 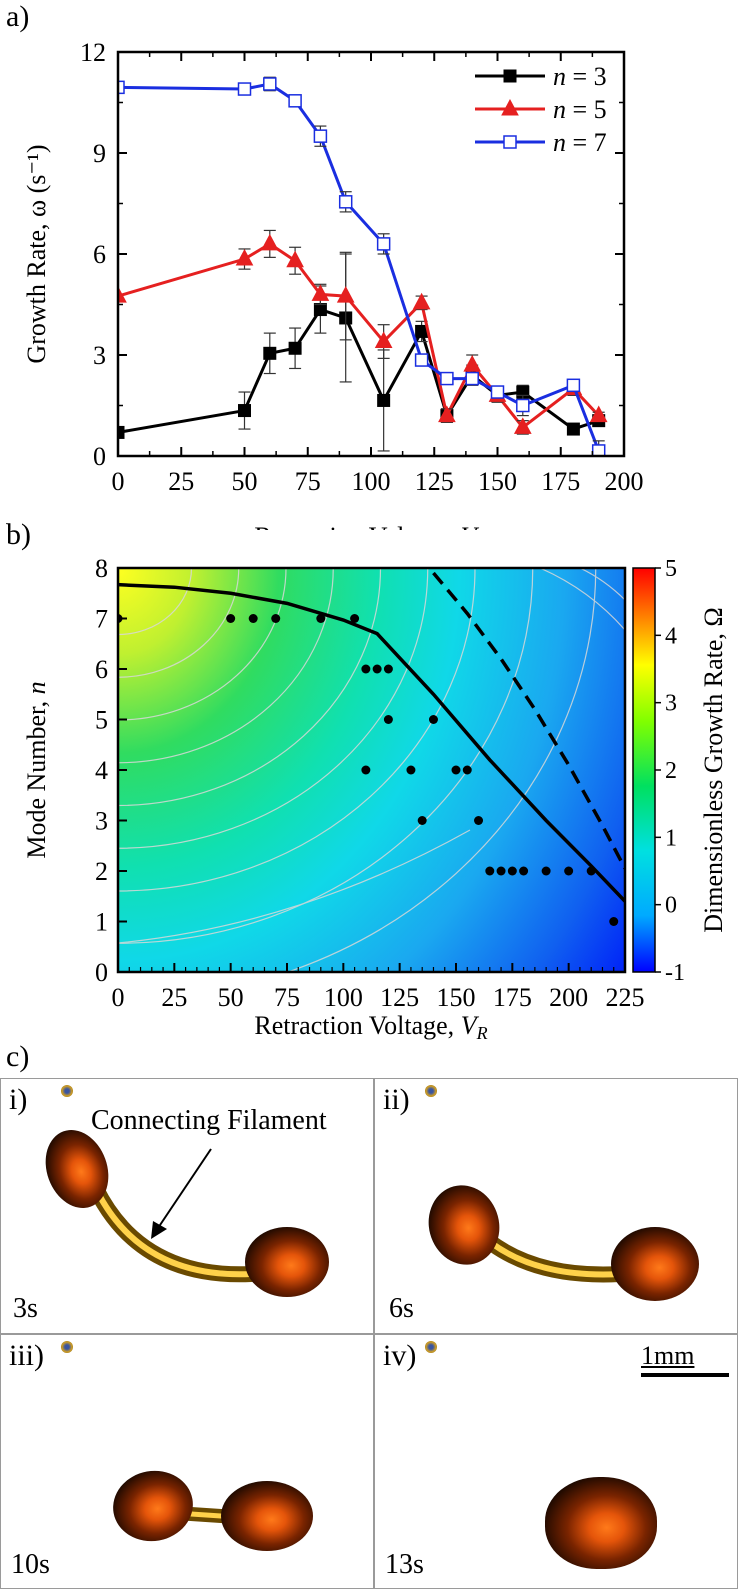 What do you see at coordinates (99, 254) in the screenshot?
I see `y-tick-label-a: 6` at bounding box center [99, 254].